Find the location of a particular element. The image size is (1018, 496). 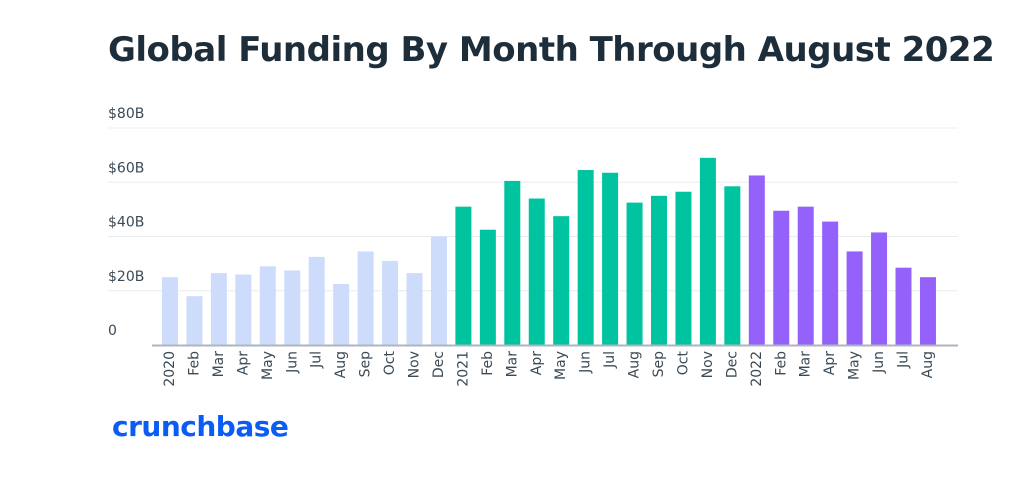

y-tick-label: $80B is located at coordinates (126, 114).